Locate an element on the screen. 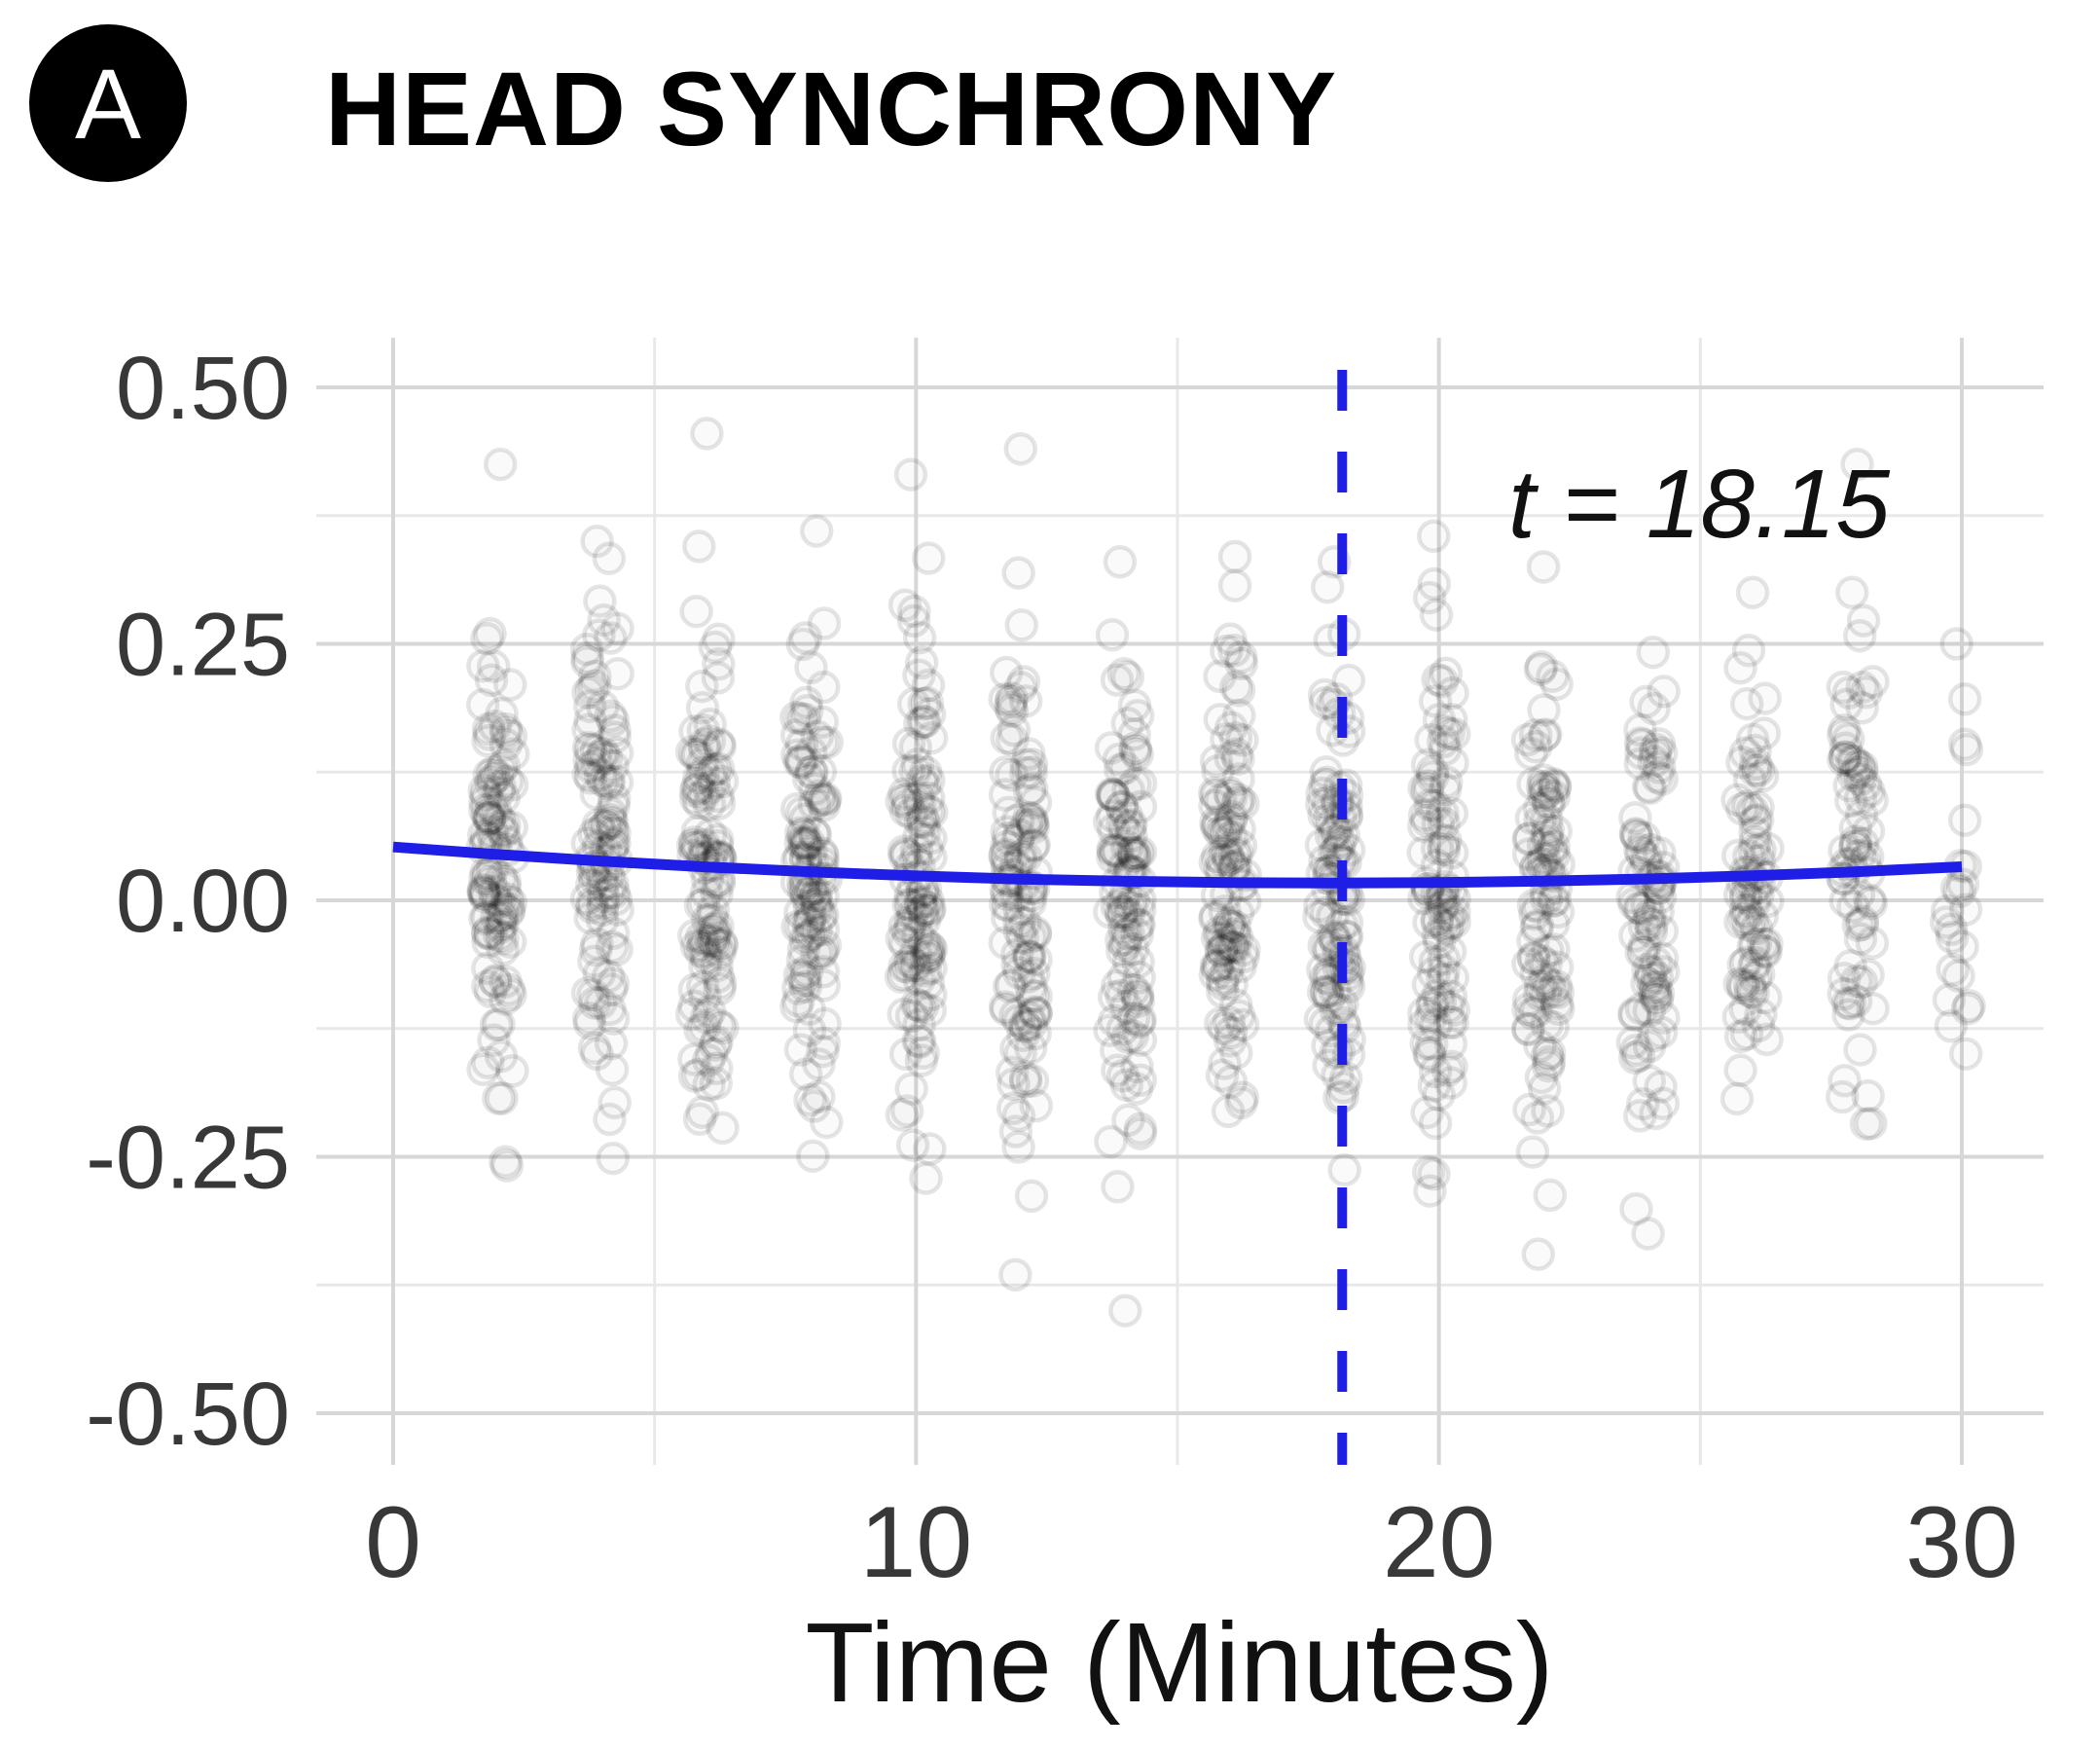 The width and height of the screenshot is (2100, 1750). y-tick-label: 0.00 is located at coordinates (203, 901).